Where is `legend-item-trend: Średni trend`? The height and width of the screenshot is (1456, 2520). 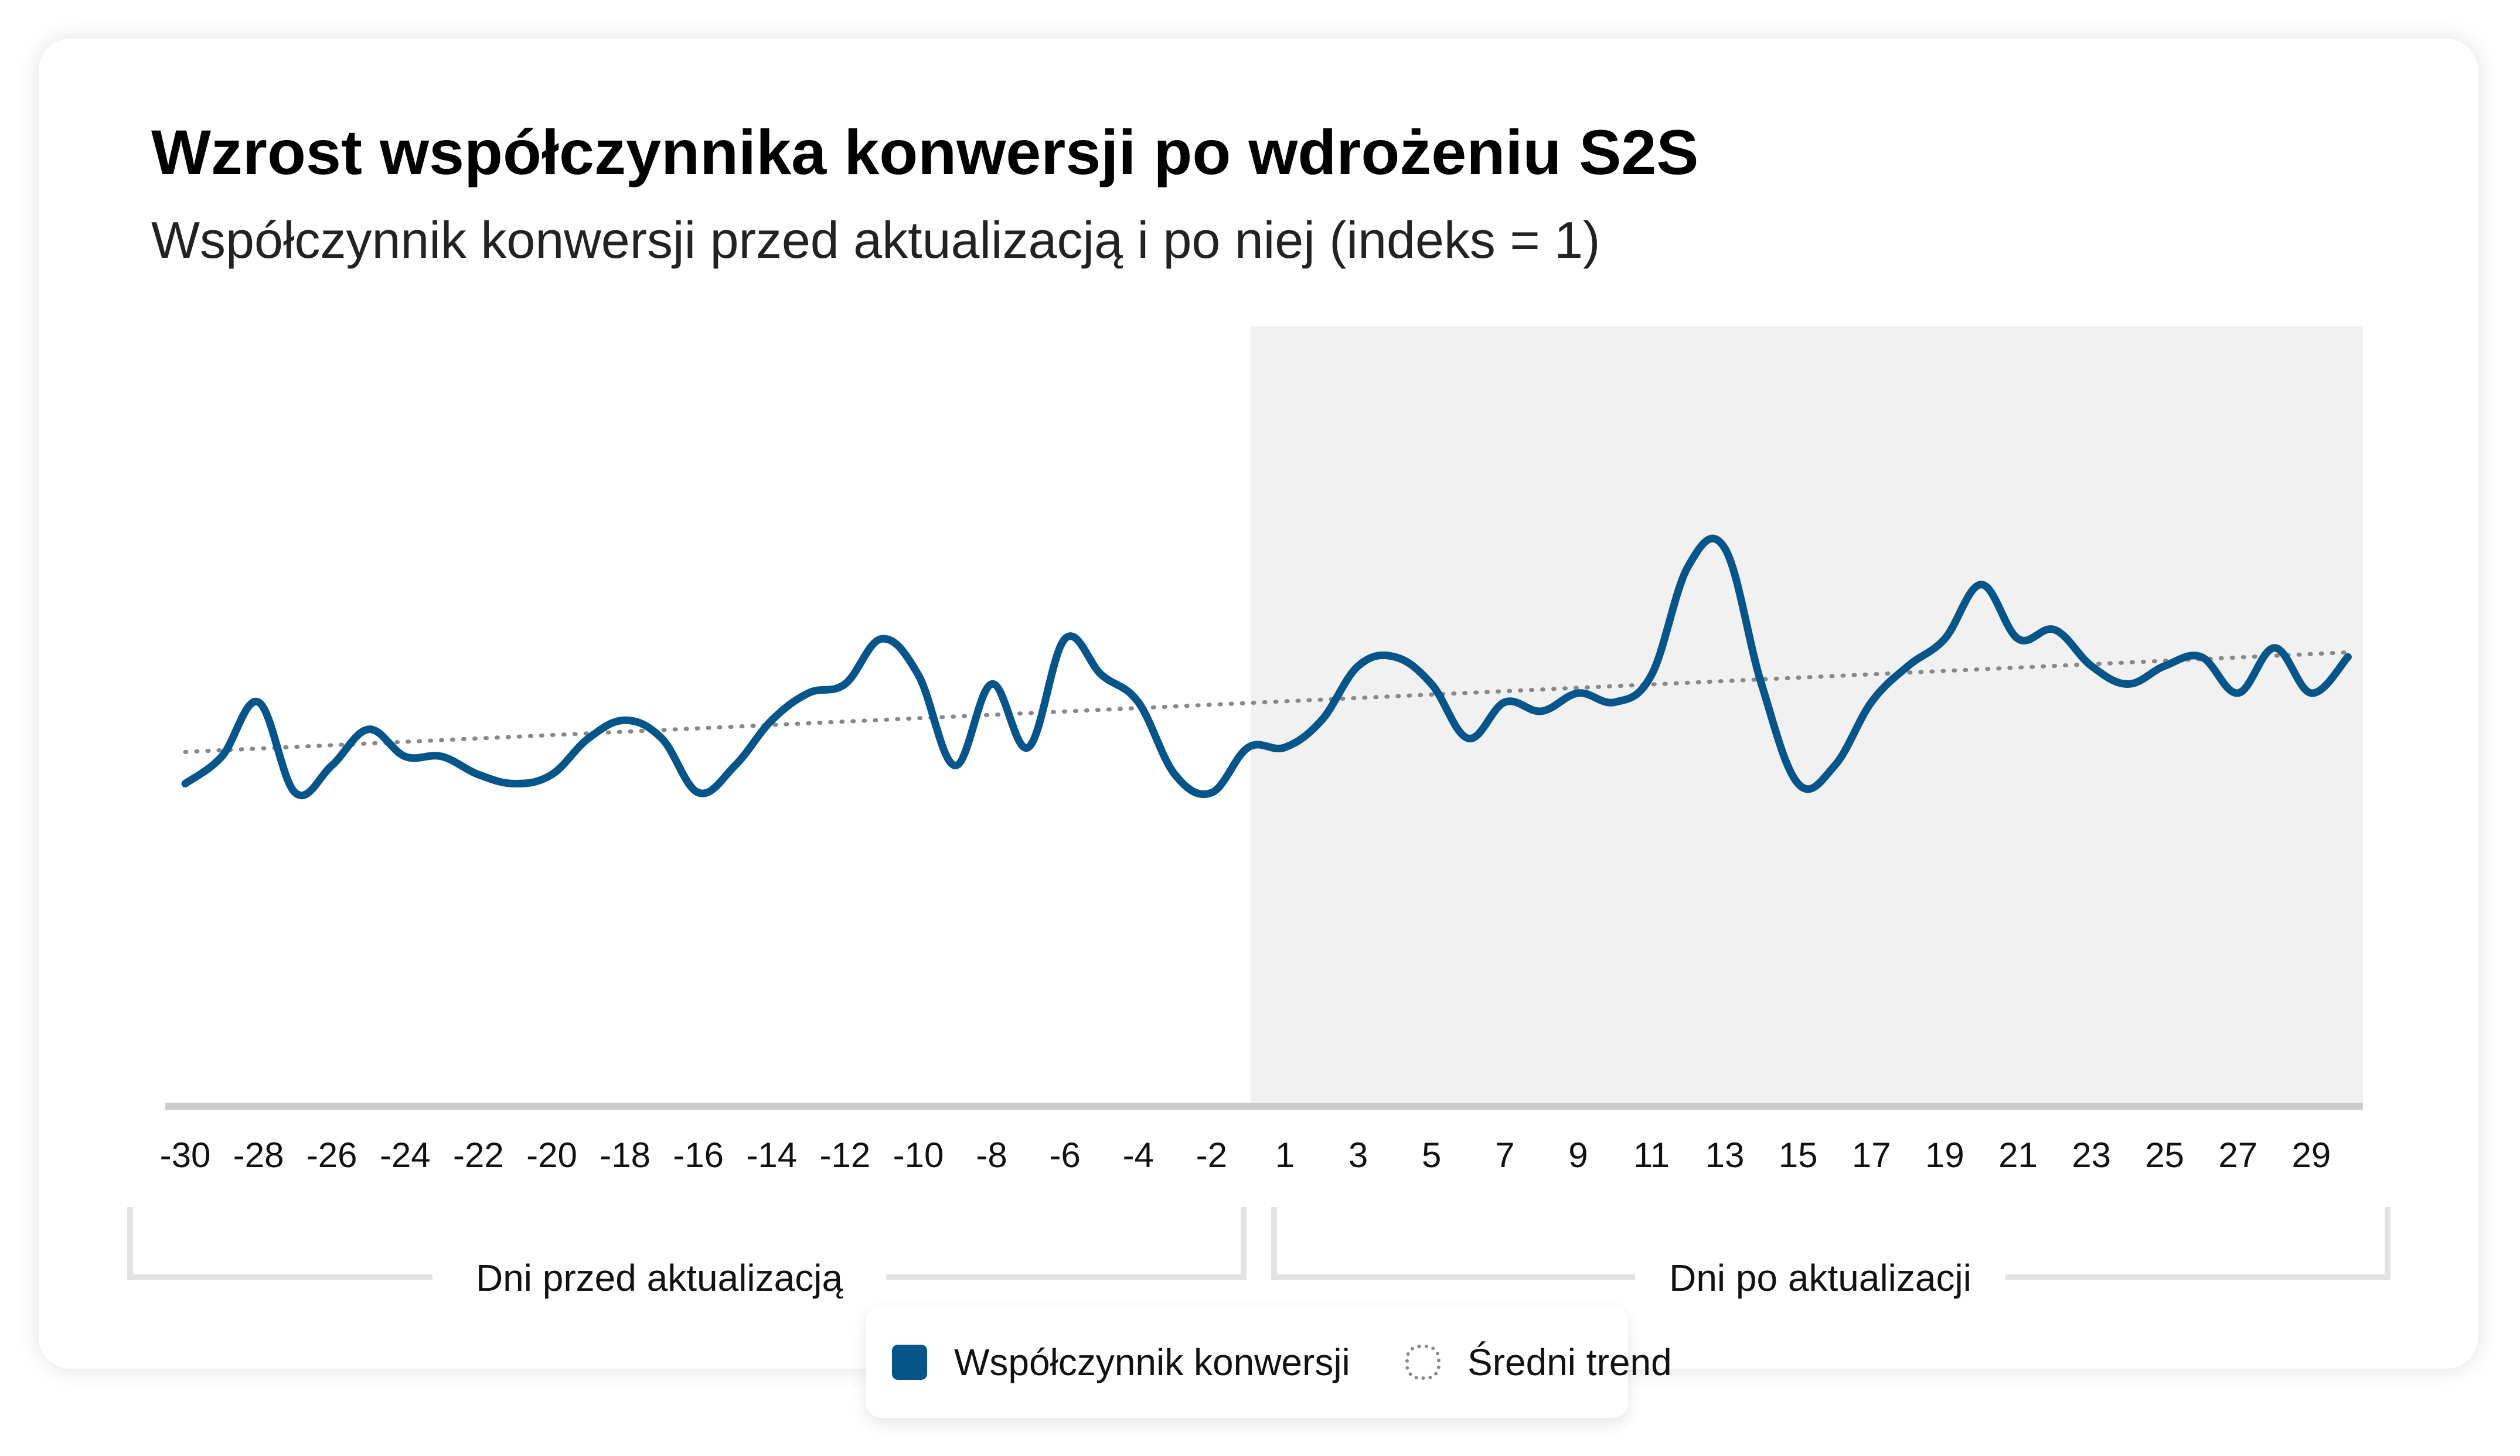
legend-item-trend: Średni trend is located at coordinates (1538, 1362).